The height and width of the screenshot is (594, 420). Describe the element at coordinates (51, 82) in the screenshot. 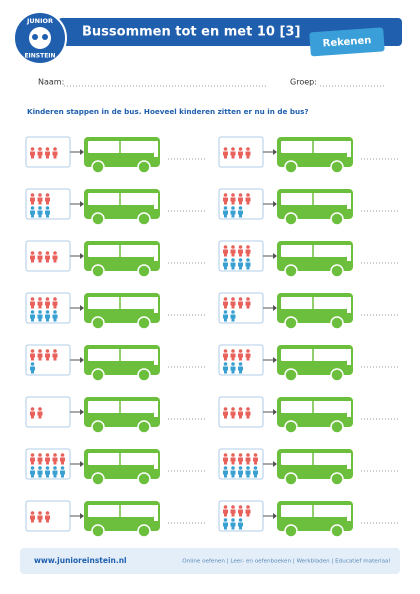

I see `name-label: Naam:` at that location.